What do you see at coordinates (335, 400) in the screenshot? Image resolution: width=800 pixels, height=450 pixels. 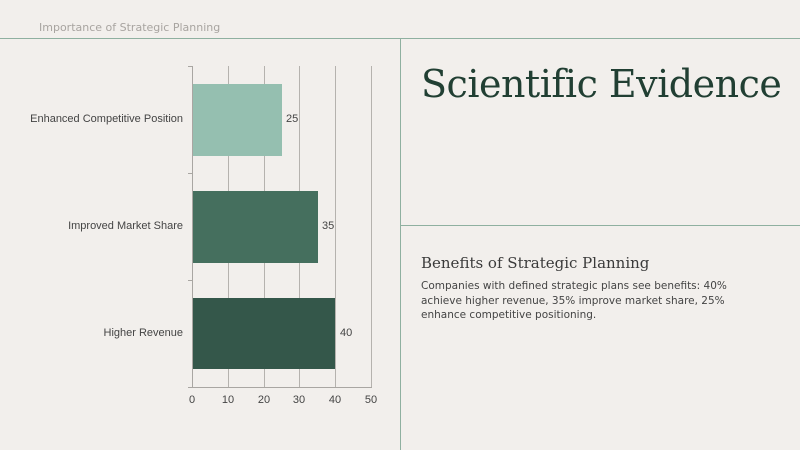 I see `x-tick-label: 40` at bounding box center [335, 400].